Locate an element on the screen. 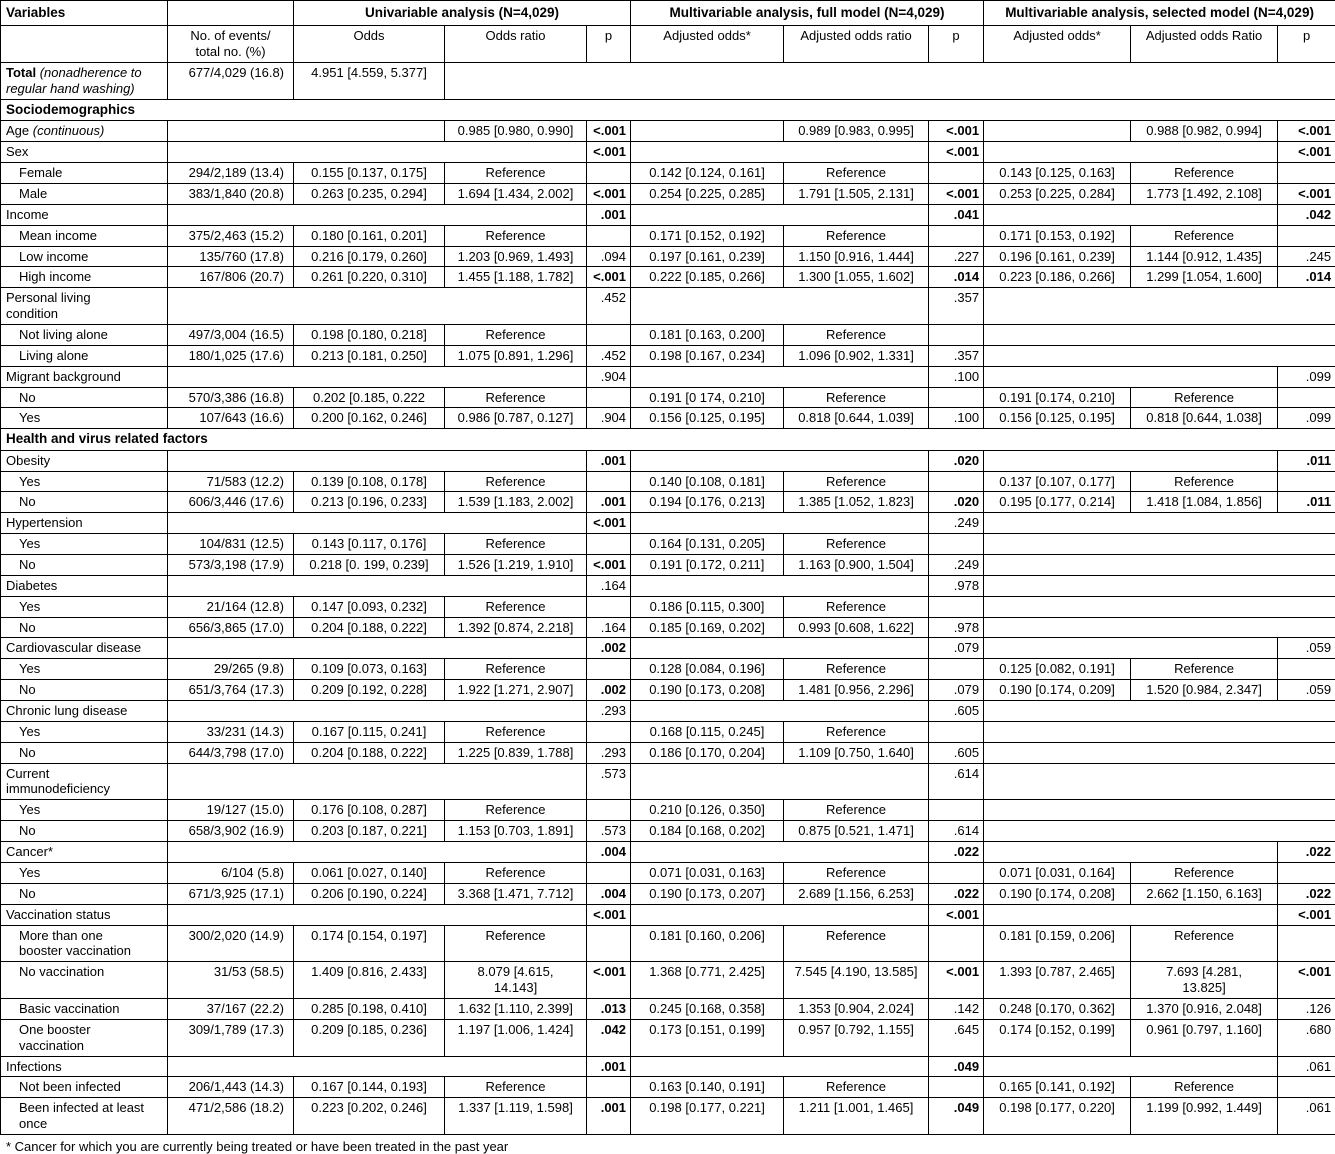 The image size is (1335, 1154). variable-label-cell: High income is located at coordinates (84, 277).